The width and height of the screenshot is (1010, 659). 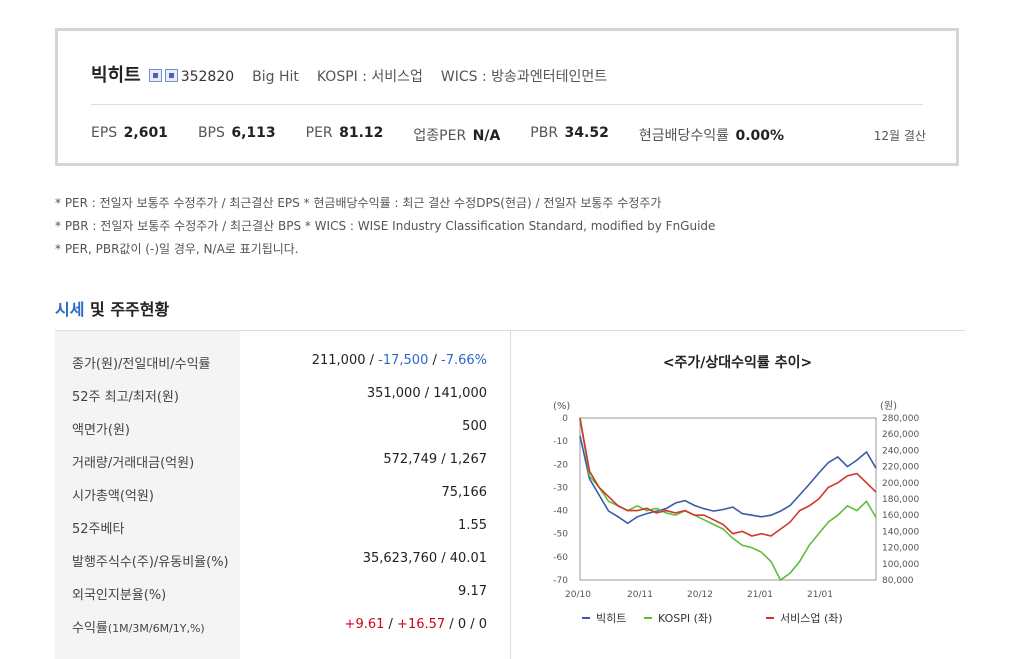 What do you see at coordinates (611, 618) in the screenshot?
I see `legend-label: 빅히트` at bounding box center [611, 618].